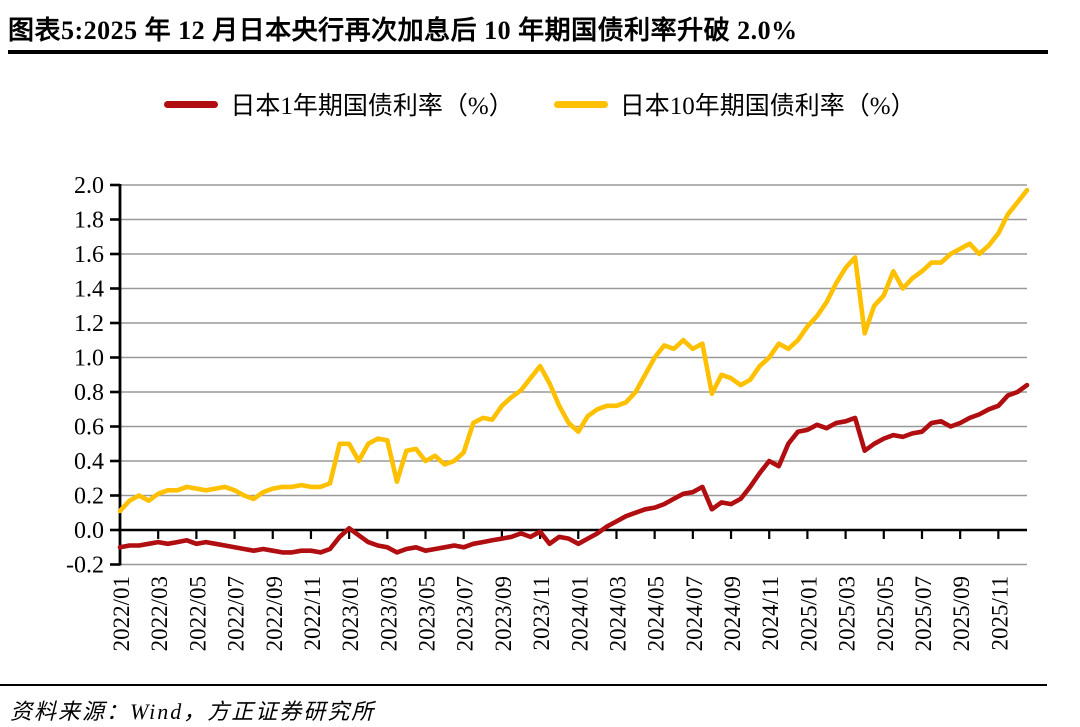  Describe the element at coordinates (732, 613) in the screenshot. I see `x-tick-label-2024/09: 2024/09` at that location.